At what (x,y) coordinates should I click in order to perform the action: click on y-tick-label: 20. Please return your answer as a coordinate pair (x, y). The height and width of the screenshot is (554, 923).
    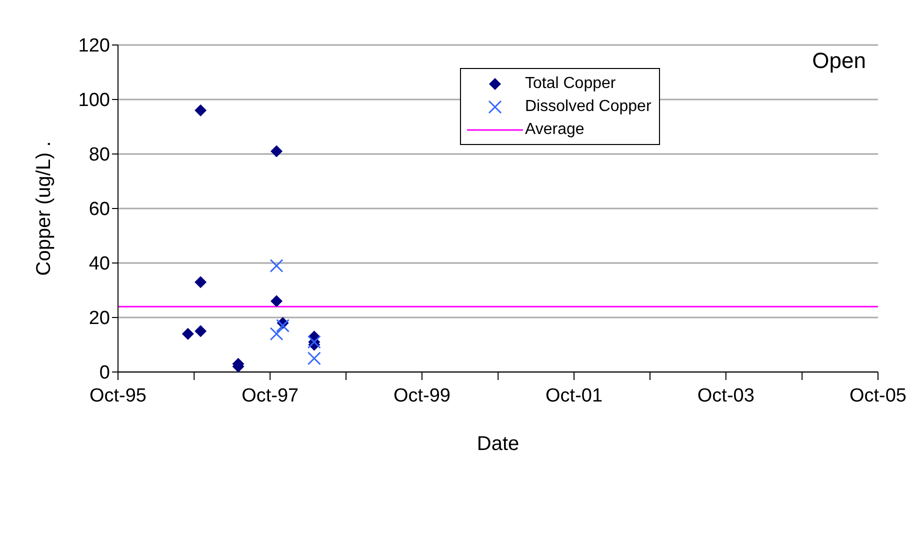
    Looking at the image, I should click on (99, 319).